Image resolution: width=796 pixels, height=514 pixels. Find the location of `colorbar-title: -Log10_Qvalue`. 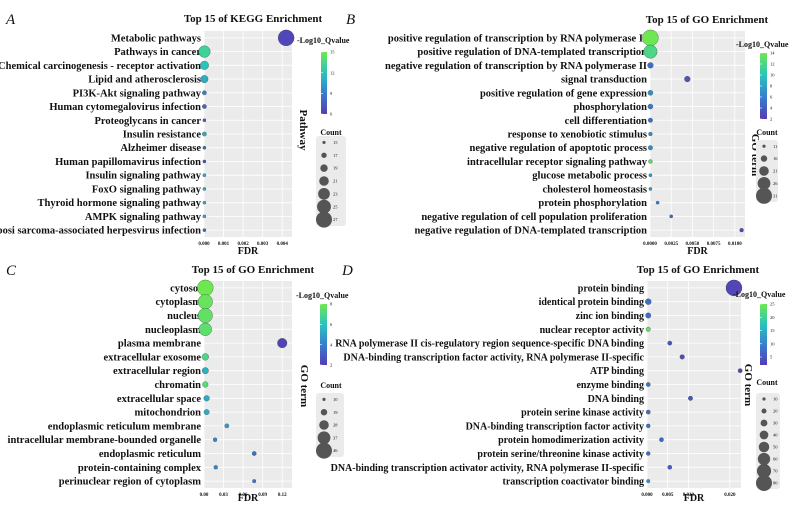

colorbar-title: -Log10_Qvalue is located at coordinates (323, 40).